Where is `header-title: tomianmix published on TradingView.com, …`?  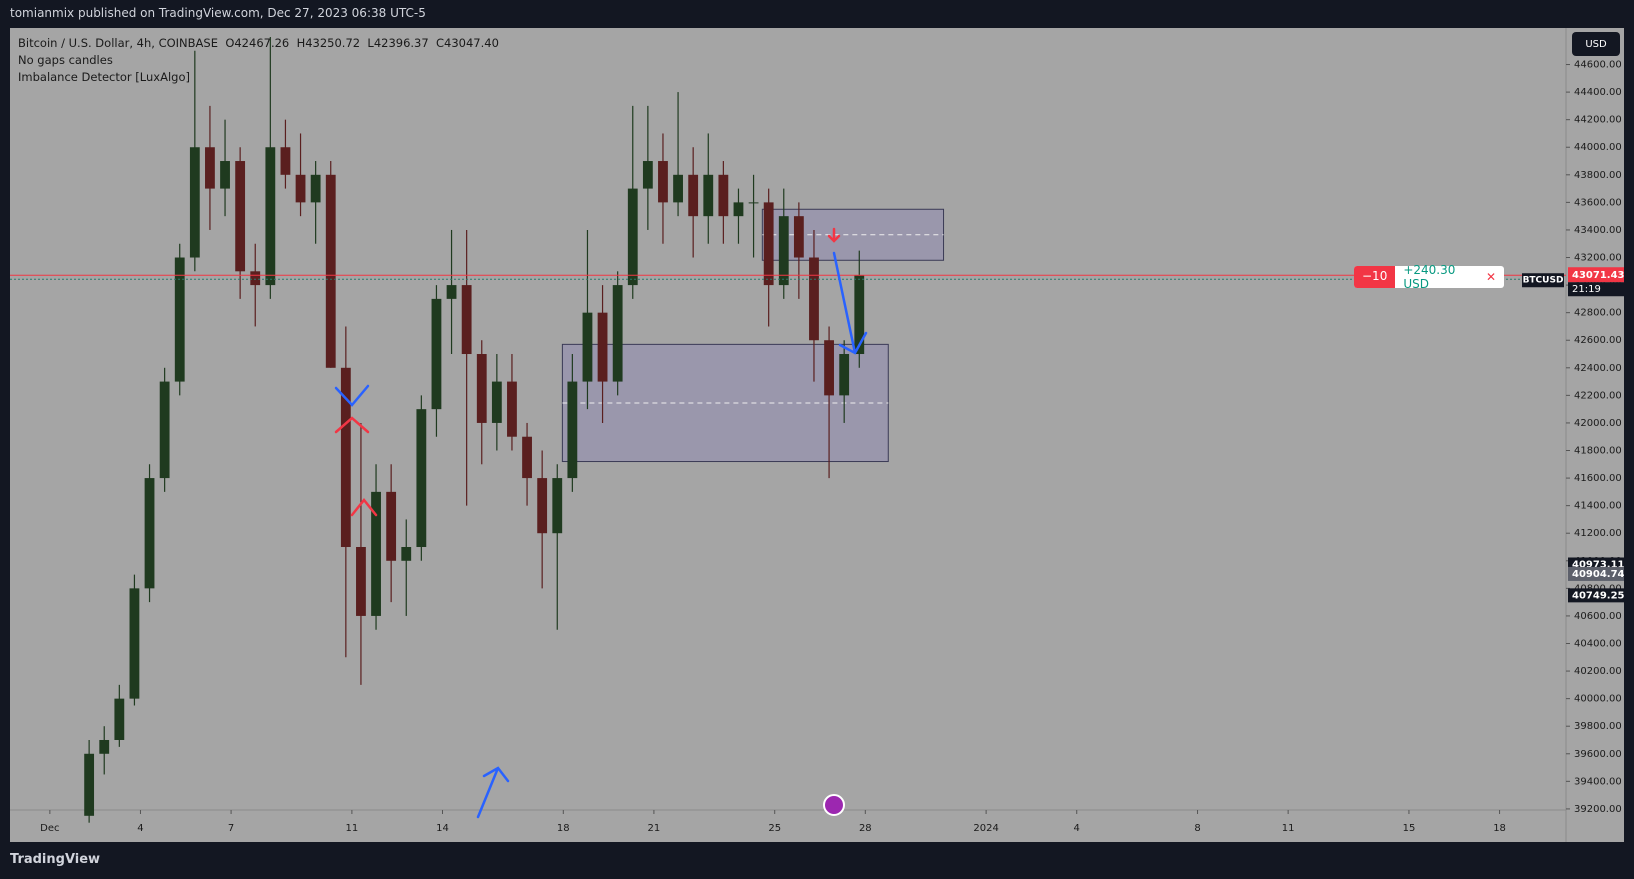 header-title: tomianmix published on TradingView.com, … is located at coordinates (218, 13).